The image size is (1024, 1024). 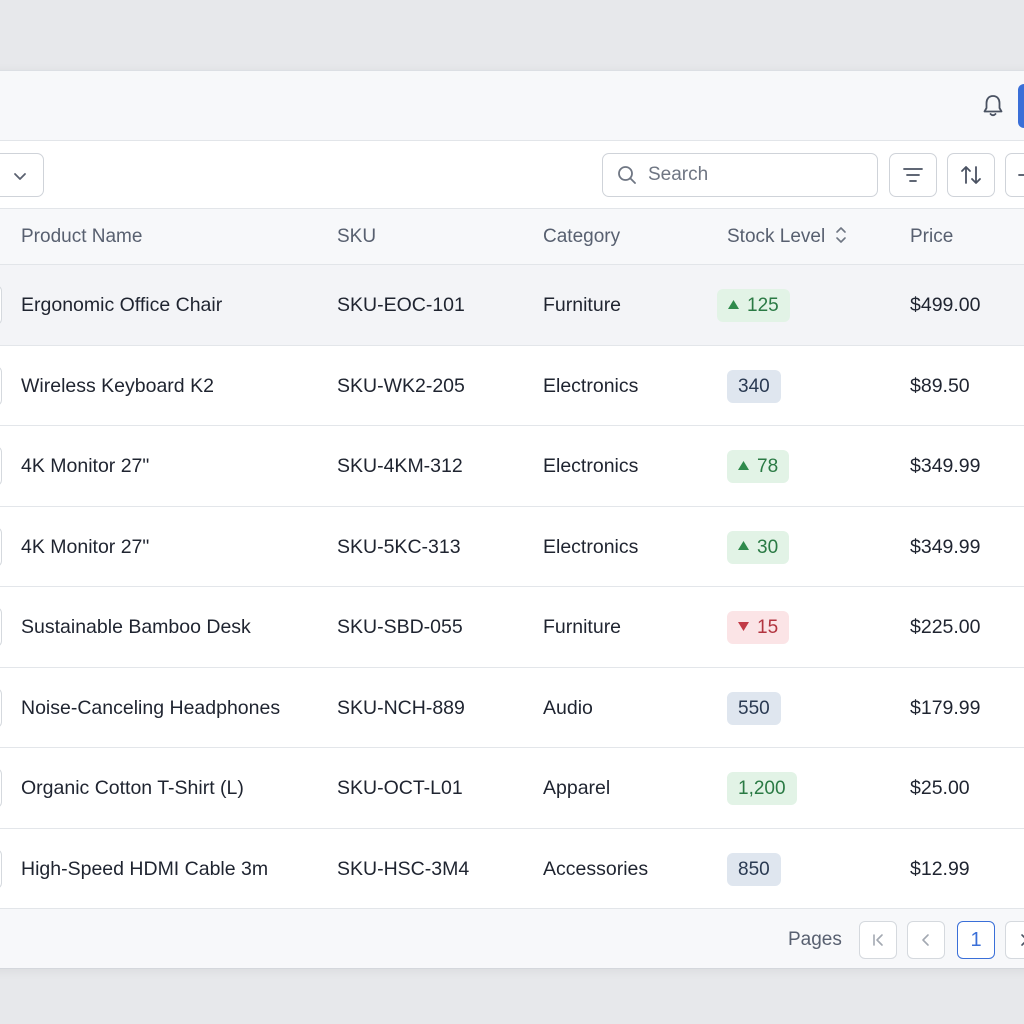 What do you see at coordinates (1021, 106) in the screenshot?
I see `primary-action-button` at bounding box center [1021, 106].